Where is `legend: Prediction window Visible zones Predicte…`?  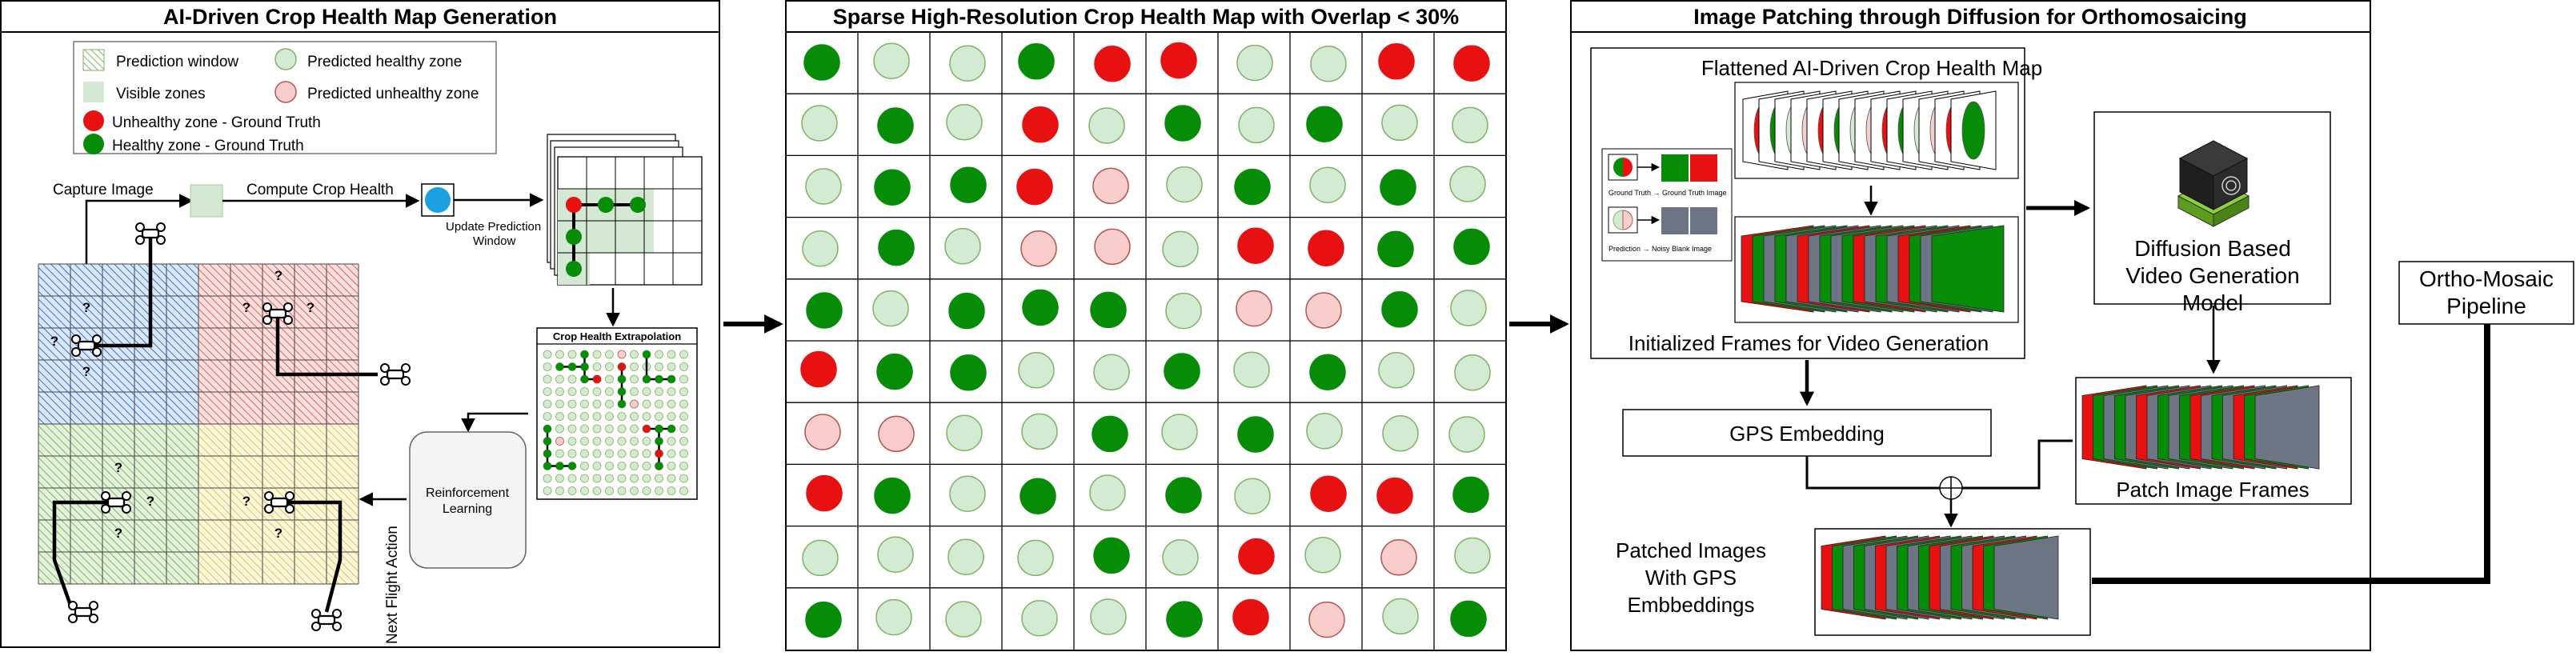
legend: Prediction window Visible zones Predicte… is located at coordinates (285, 97).